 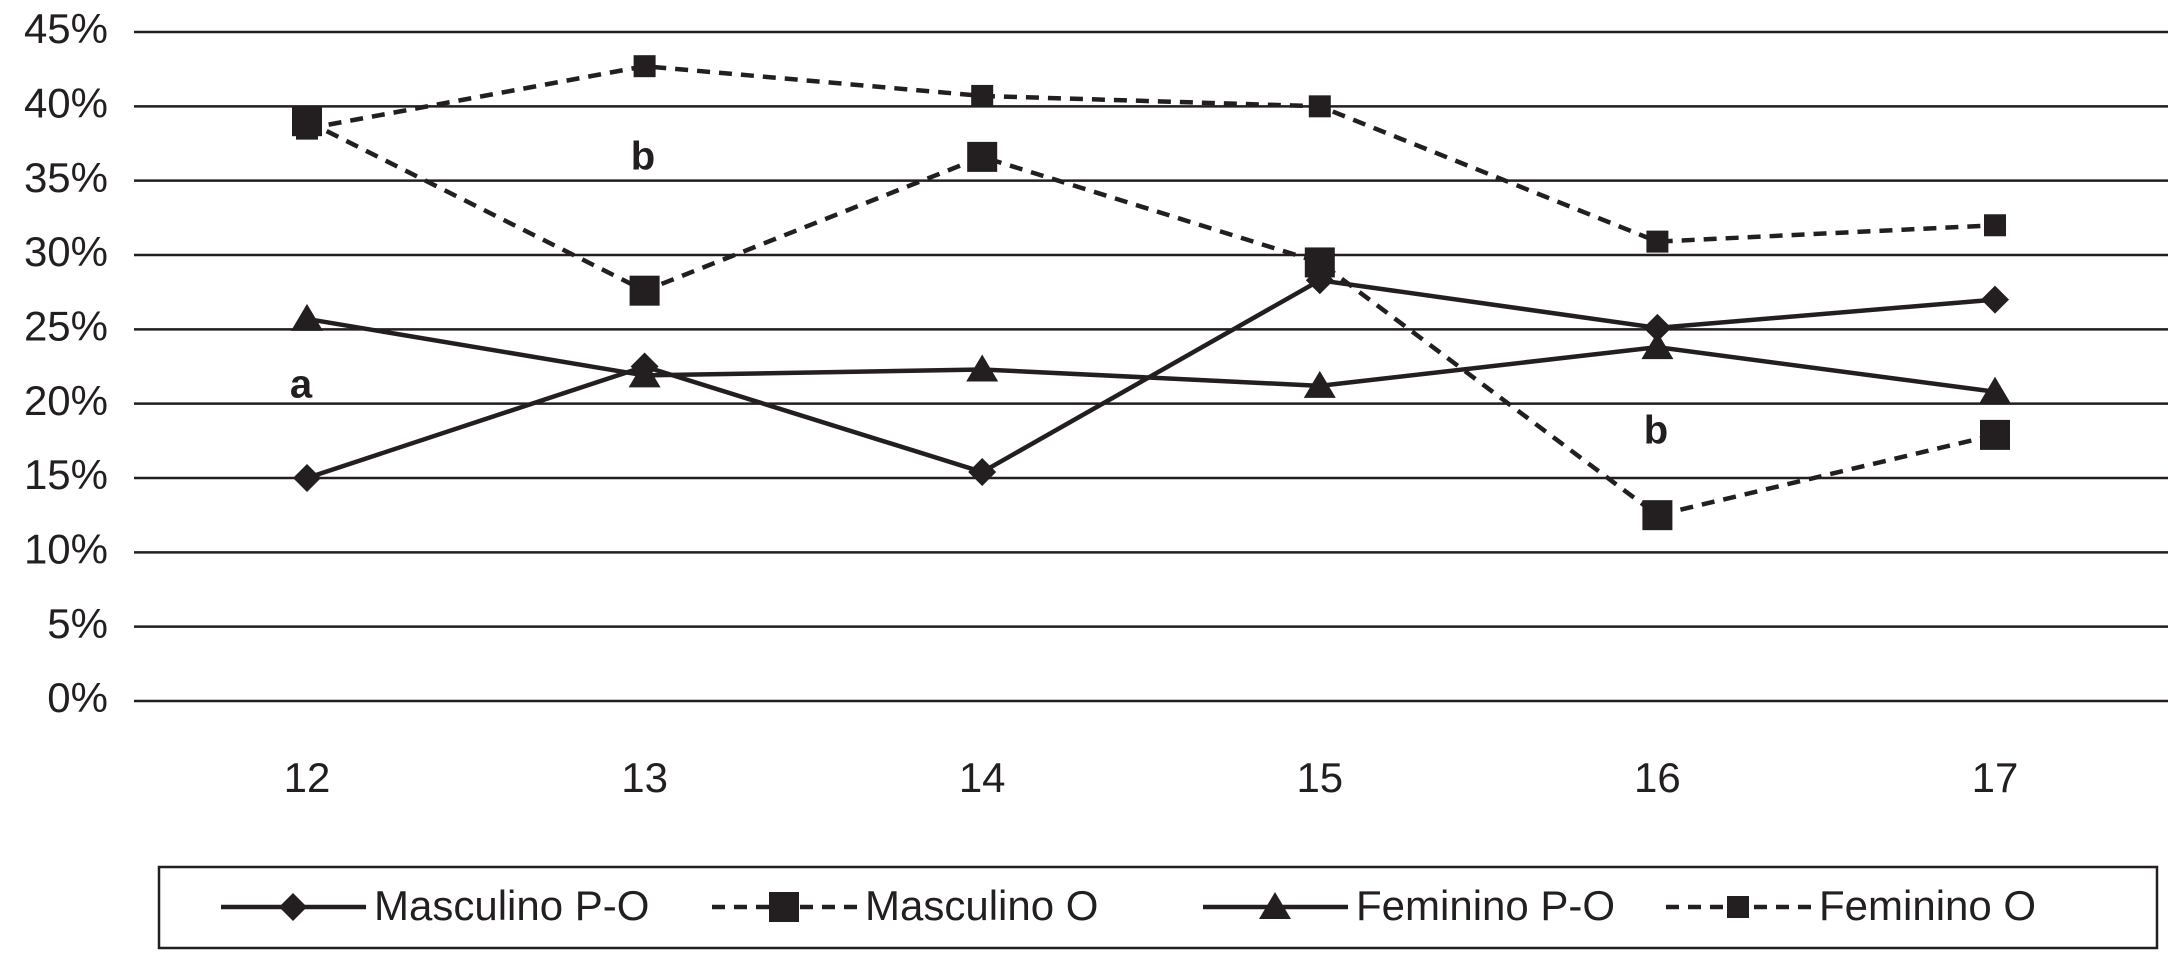 What do you see at coordinates (66, 251) in the screenshot?
I see `y-tick-label: 30%` at bounding box center [66, 251].